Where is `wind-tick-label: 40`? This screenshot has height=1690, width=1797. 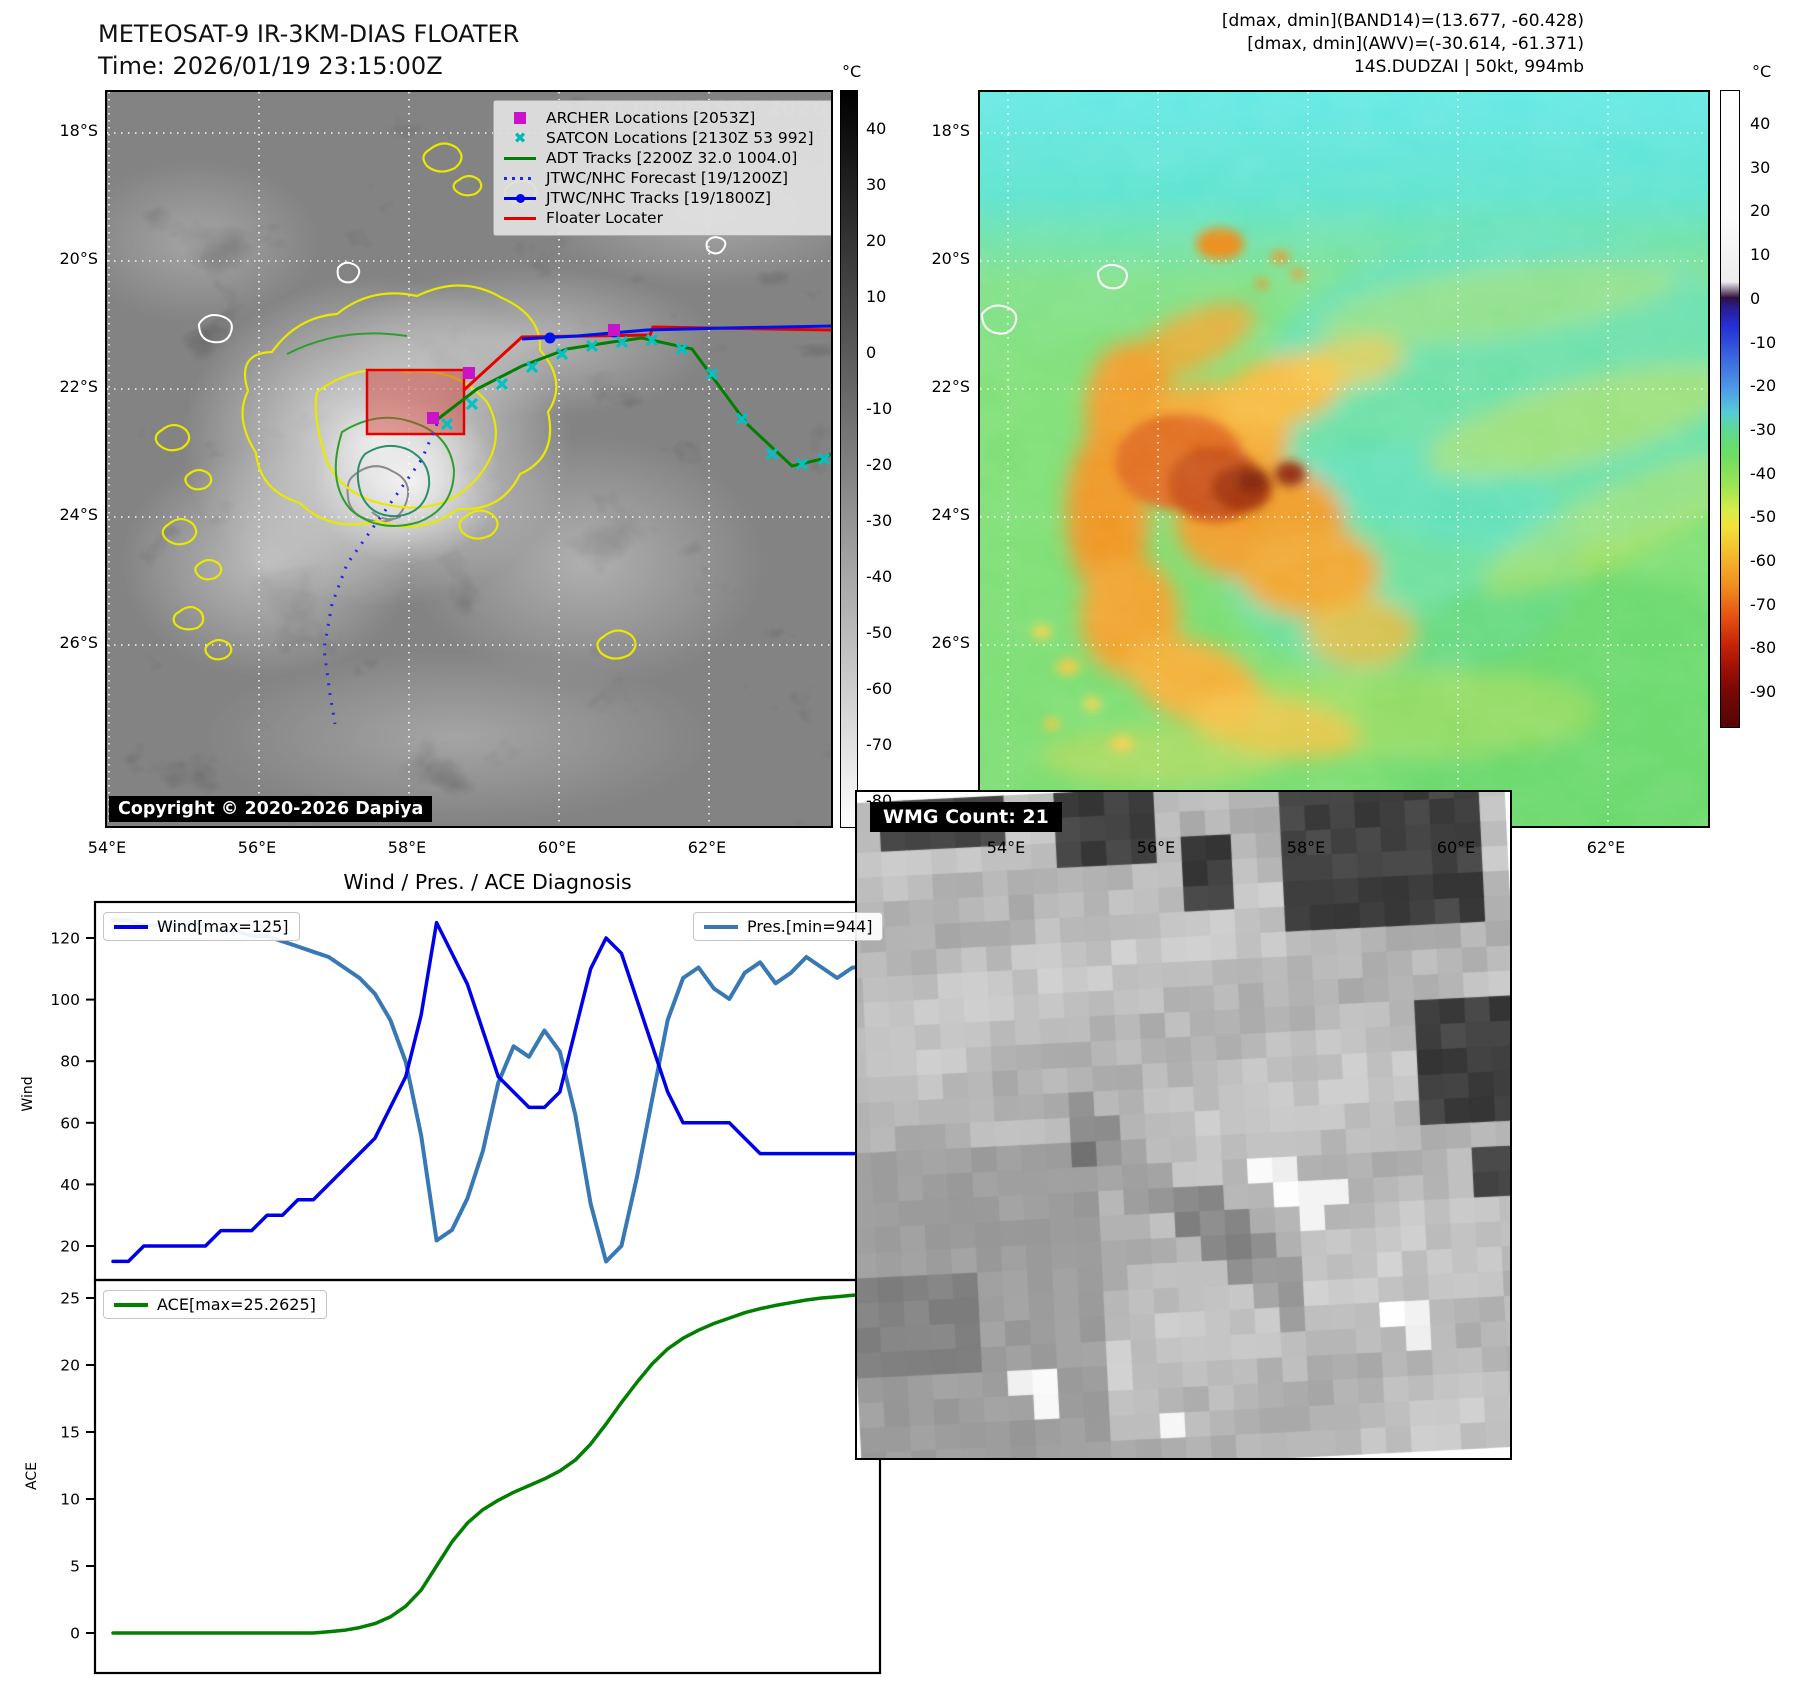 wind-tick-label: 40 is located at coordinates (70, 1185).